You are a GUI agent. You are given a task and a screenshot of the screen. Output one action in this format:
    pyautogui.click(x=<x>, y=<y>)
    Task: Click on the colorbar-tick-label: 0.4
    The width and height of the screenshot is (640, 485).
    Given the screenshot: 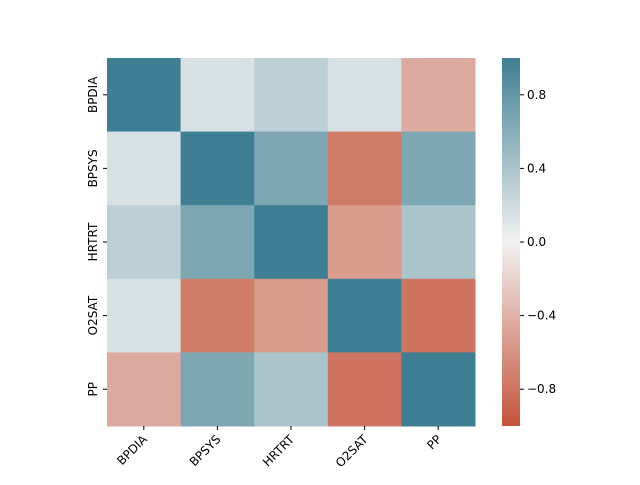 What is the action you would take?
    pyautogui.click(x=536, y=168)
    